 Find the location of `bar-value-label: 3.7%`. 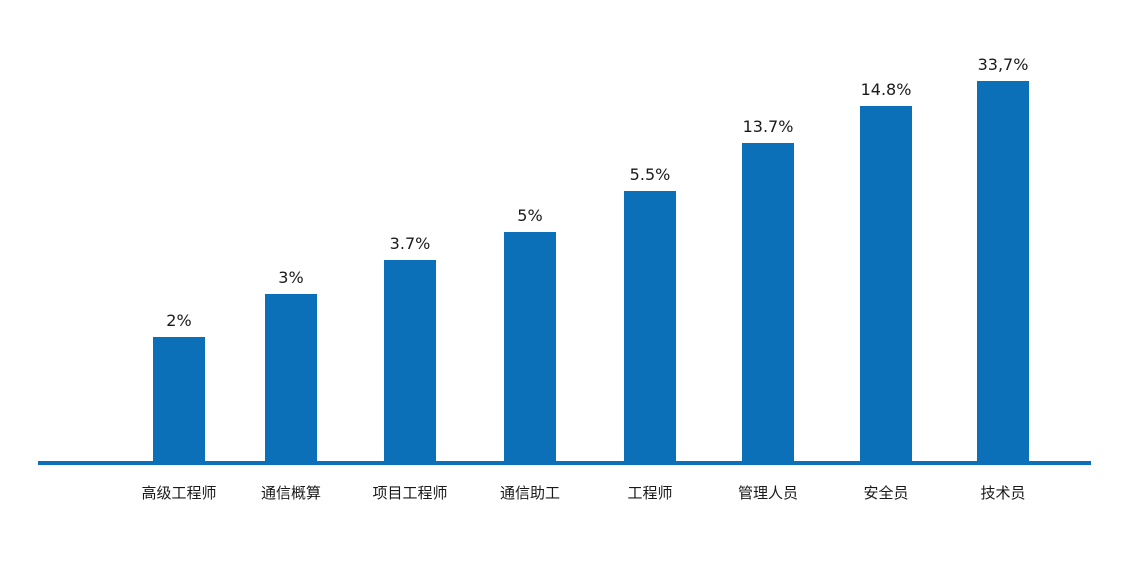

bar-value-label: 3.7% is located at coordinates (410, 243).